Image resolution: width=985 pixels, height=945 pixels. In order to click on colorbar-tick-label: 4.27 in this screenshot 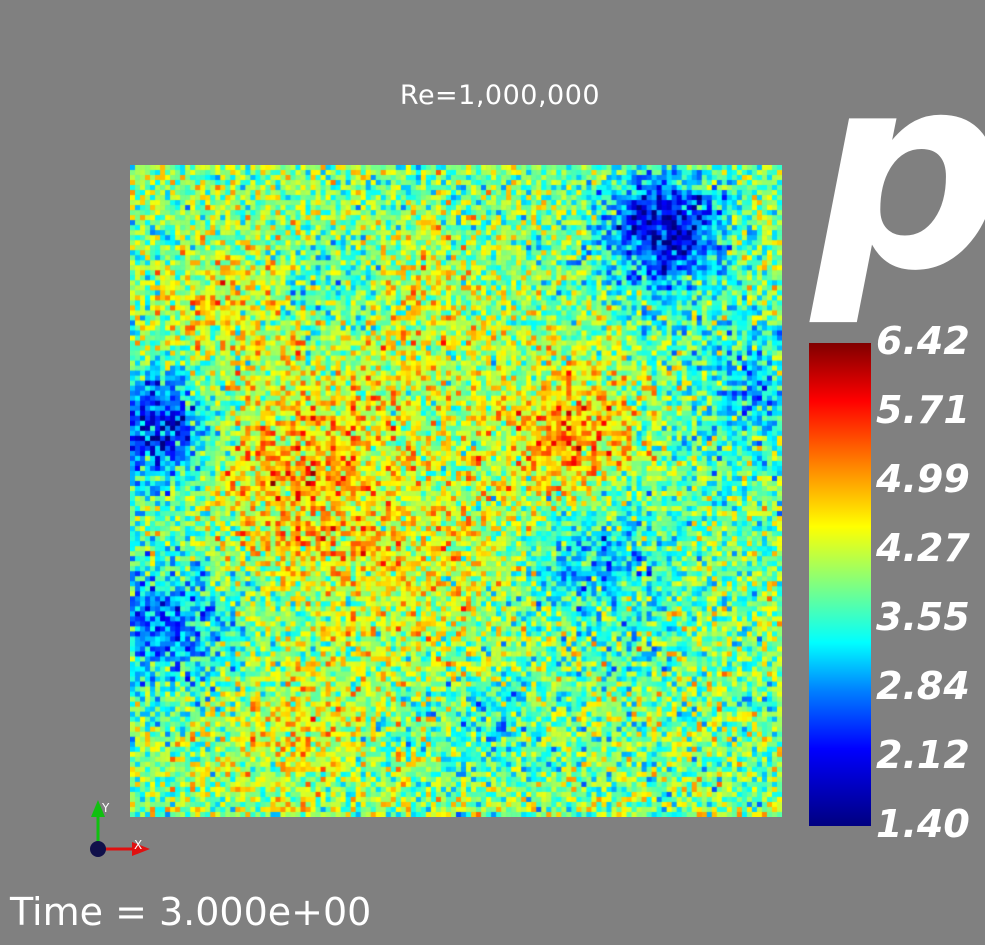, I will do `click(923, 548)`.